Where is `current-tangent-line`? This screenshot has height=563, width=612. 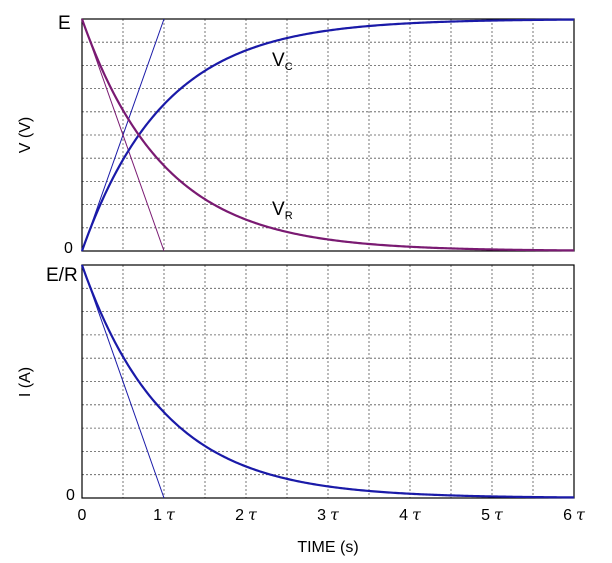
current-tangent-line is located at coordinates (123, 381).